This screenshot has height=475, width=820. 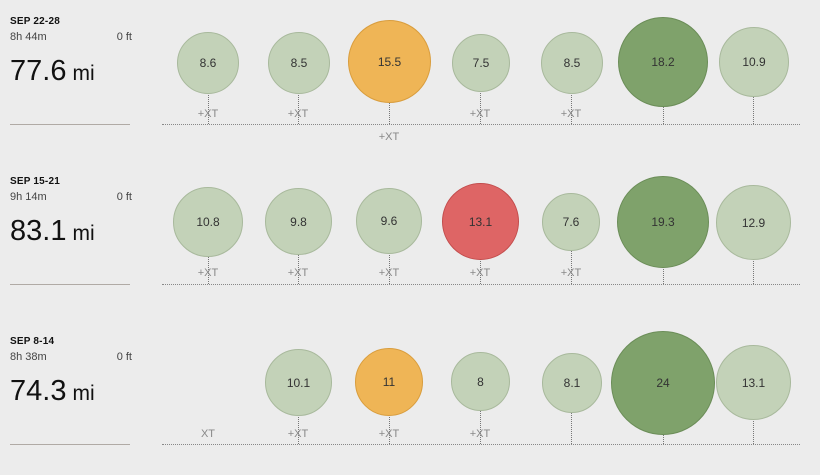 I want to click on week-summary: SEP 15-21 9h 14m 0 ft 83.1 mi, so click(x=71, y=230).